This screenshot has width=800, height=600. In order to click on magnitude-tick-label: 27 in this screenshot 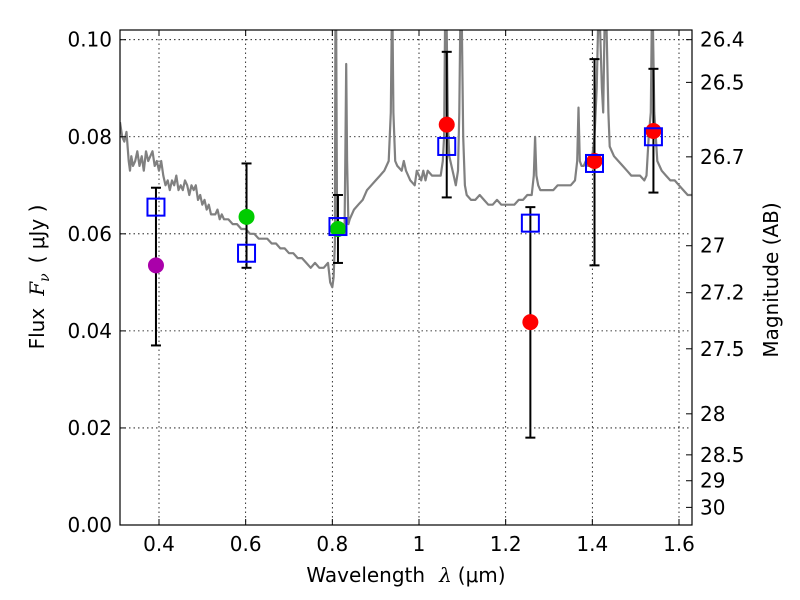, I will do `click(712, 246)`.